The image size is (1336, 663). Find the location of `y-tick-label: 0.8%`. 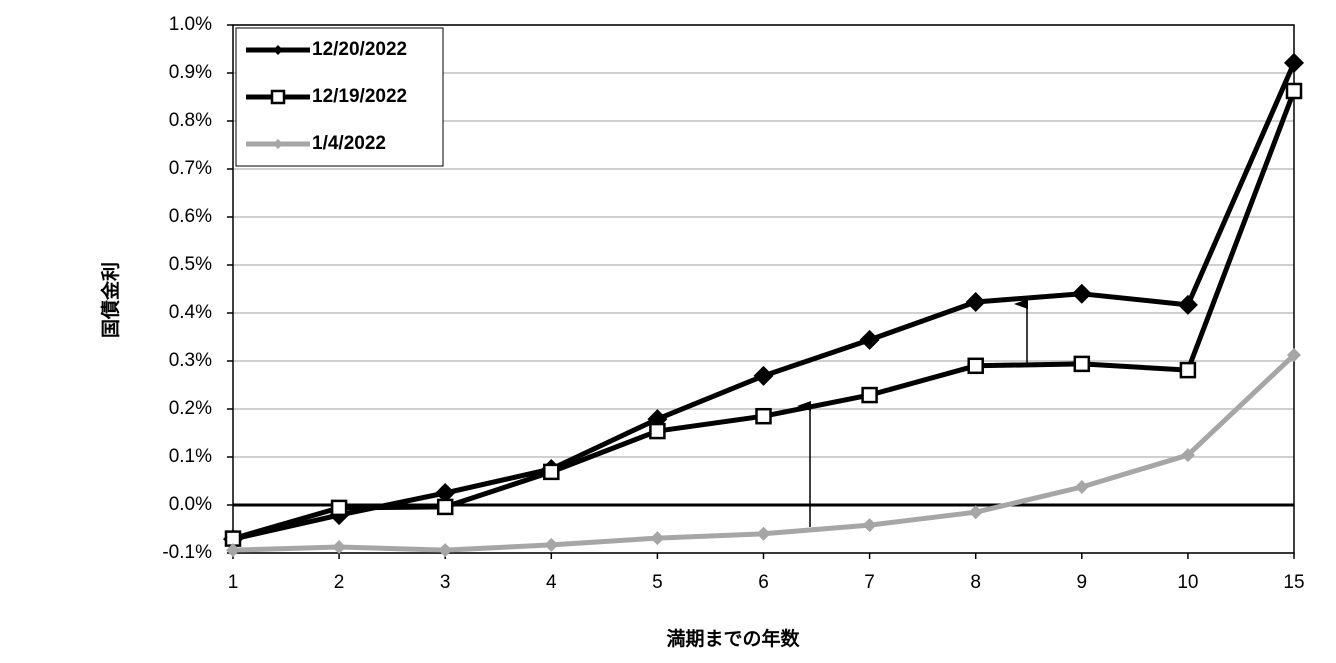

y-tick-label: 0.8% is located at coordinates (190, 120).